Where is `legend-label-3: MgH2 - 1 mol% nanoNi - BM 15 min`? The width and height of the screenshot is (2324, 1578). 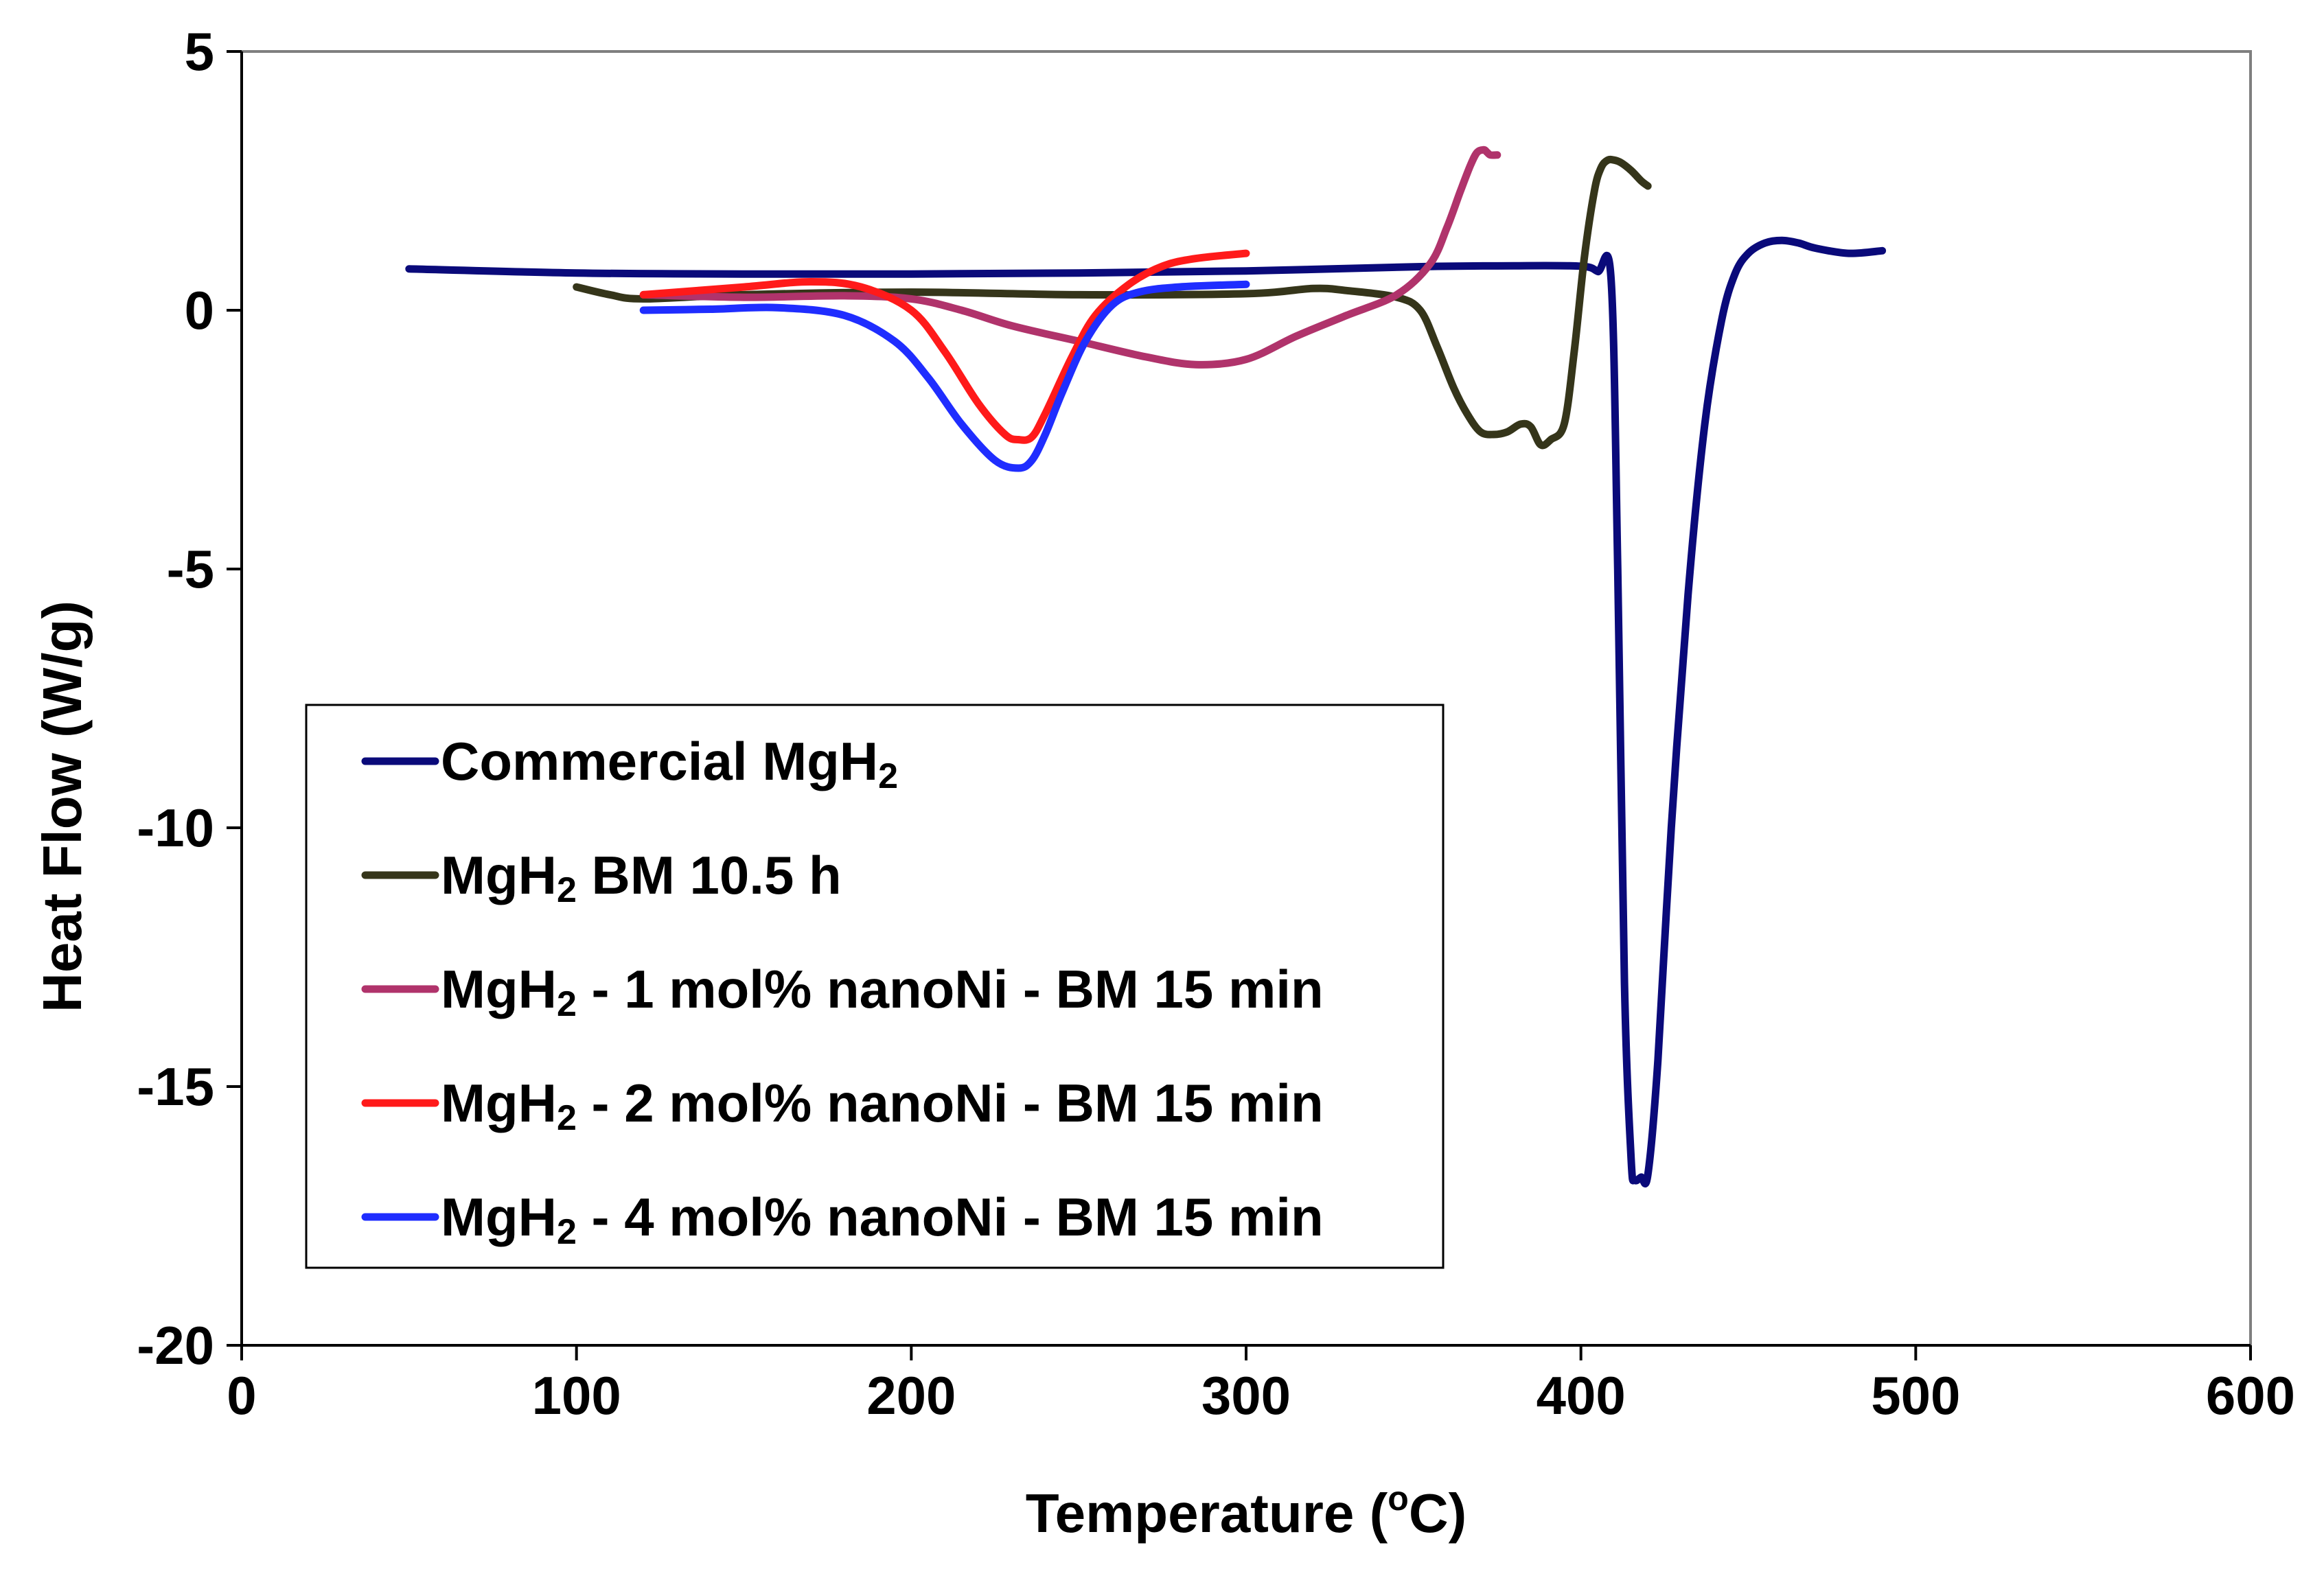 legend-label-3: MgH2 - 1 mol% nanoNi - BM 15 min is located at coordinates (882, 991).